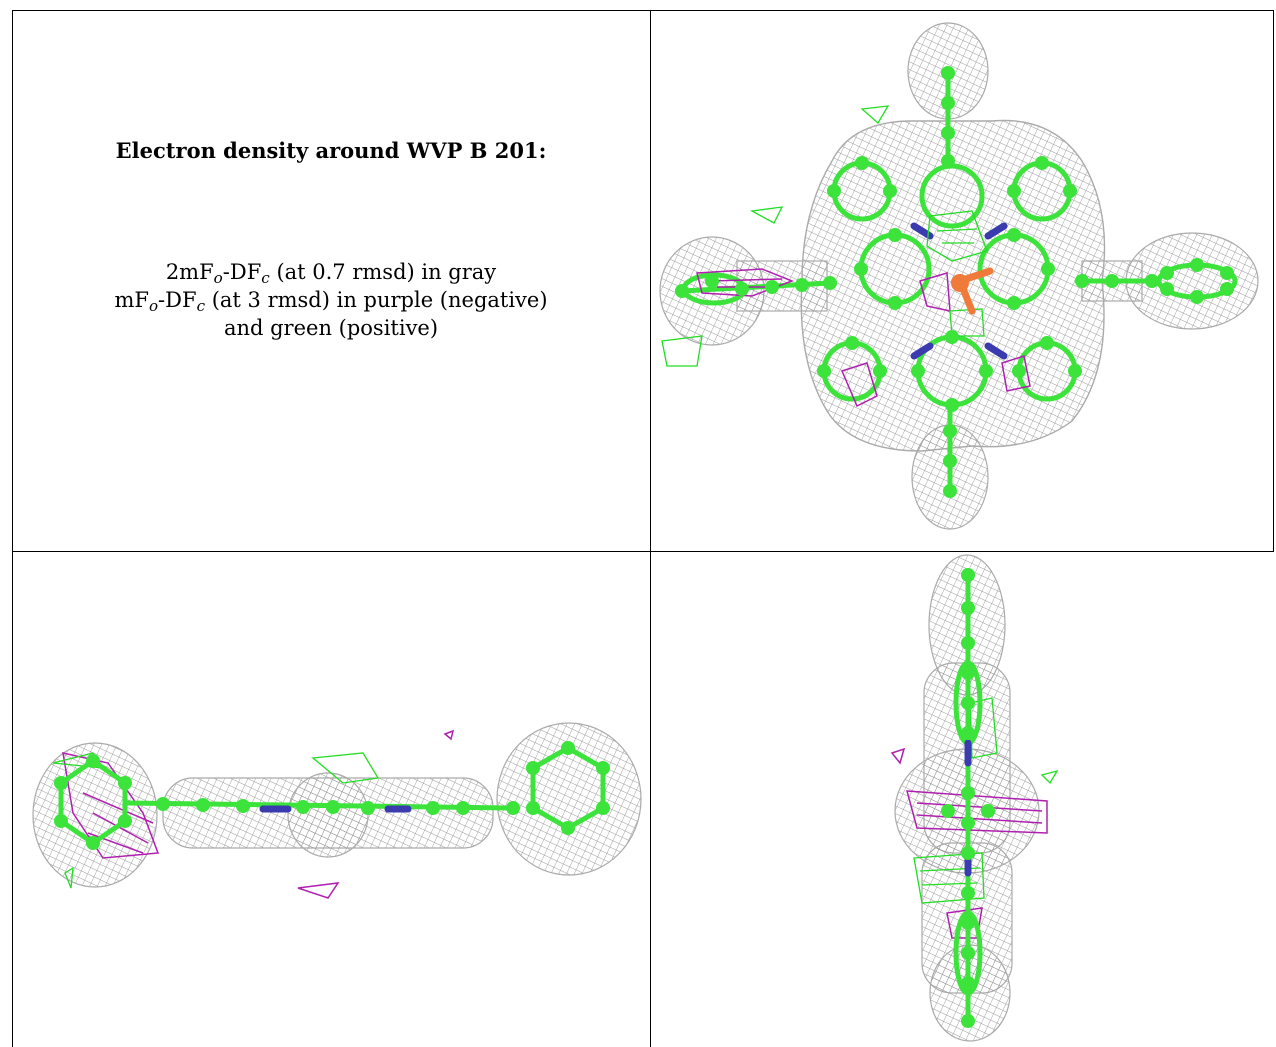  What do you see at coordinates (1273, 281) in the screenshot?
I see `table-border-right` at bounding box center [1273, 281].